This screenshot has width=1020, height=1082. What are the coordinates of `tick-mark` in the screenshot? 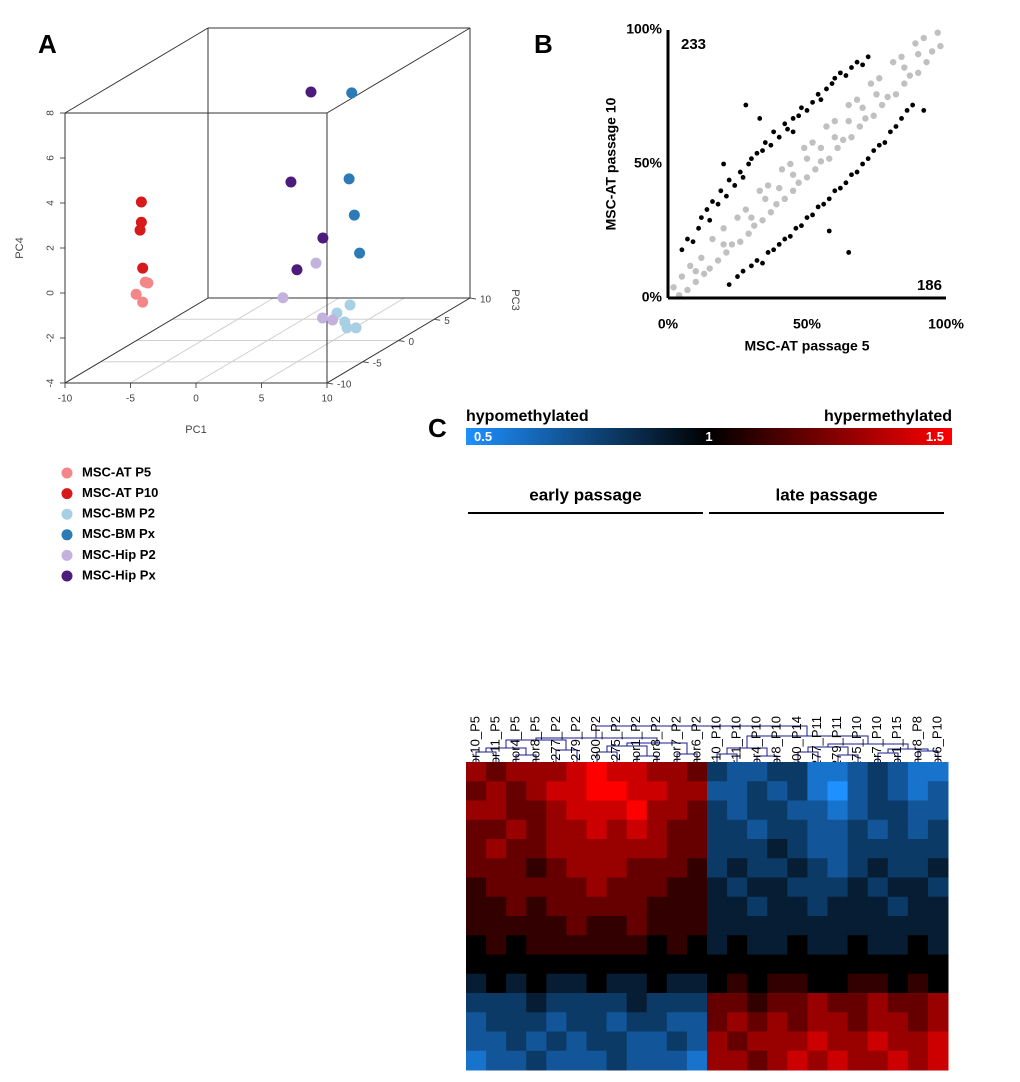 It's located at (437, 319).